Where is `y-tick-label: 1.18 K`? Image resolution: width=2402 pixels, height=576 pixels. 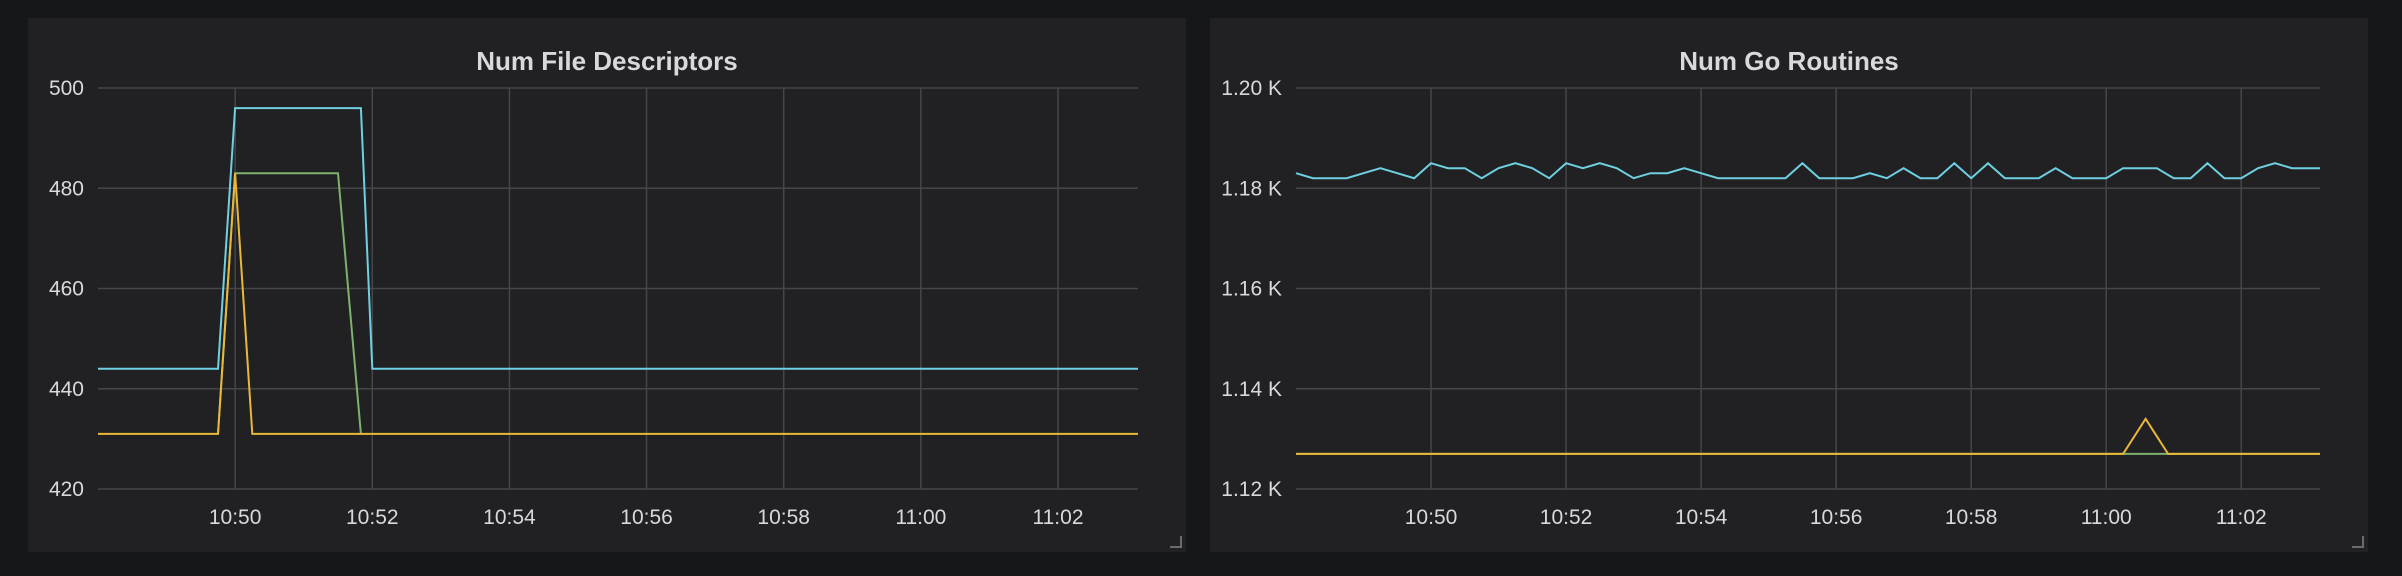
y-tick-label: 1.18 K is located at coordinates (1251, 188).